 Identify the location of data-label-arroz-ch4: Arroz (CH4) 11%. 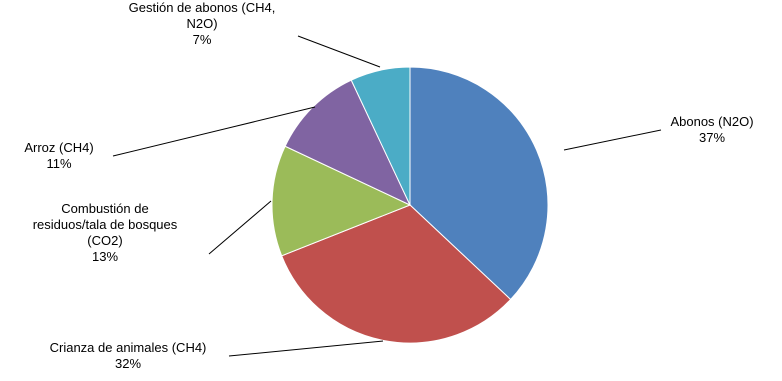
(58, 155).